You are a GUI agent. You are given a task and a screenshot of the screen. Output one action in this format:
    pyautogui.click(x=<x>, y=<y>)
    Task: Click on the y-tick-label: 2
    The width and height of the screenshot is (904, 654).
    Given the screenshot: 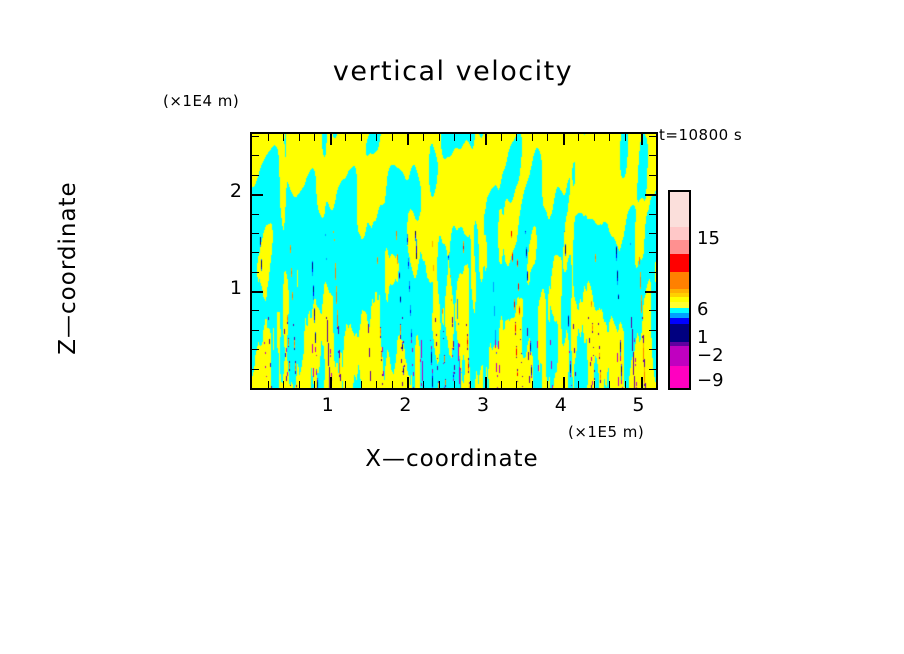 What is the action you would take?
    pyautogui.click(x=235, y=191)
    